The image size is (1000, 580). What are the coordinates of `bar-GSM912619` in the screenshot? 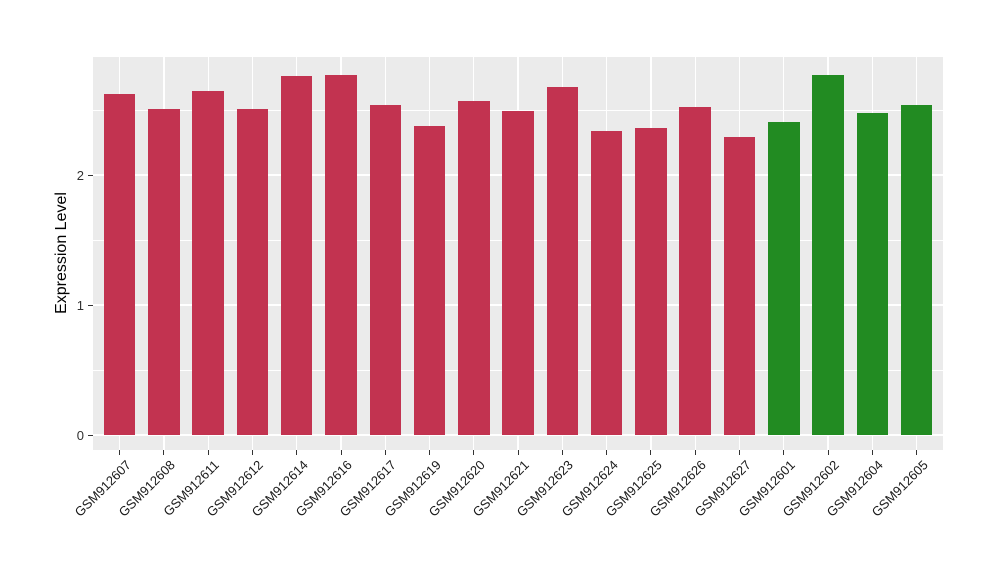 It's located at (429, 280).